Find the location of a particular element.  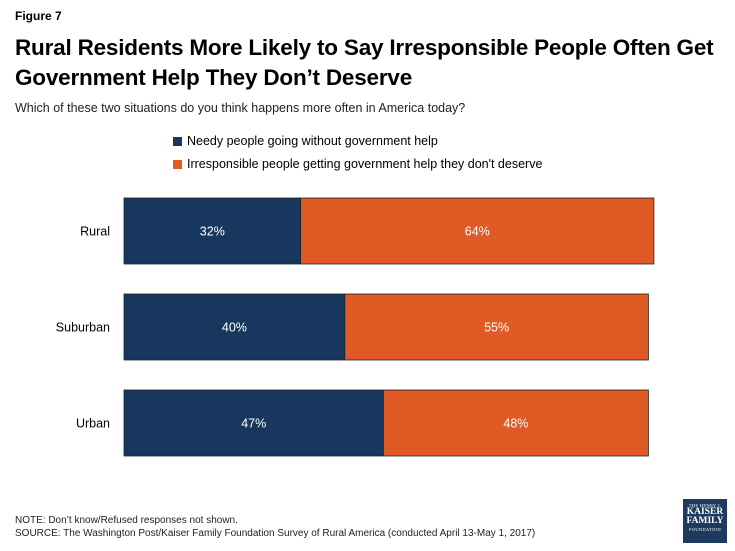

data-label-rural-needy: 32% is located at coordinates (212, 232).